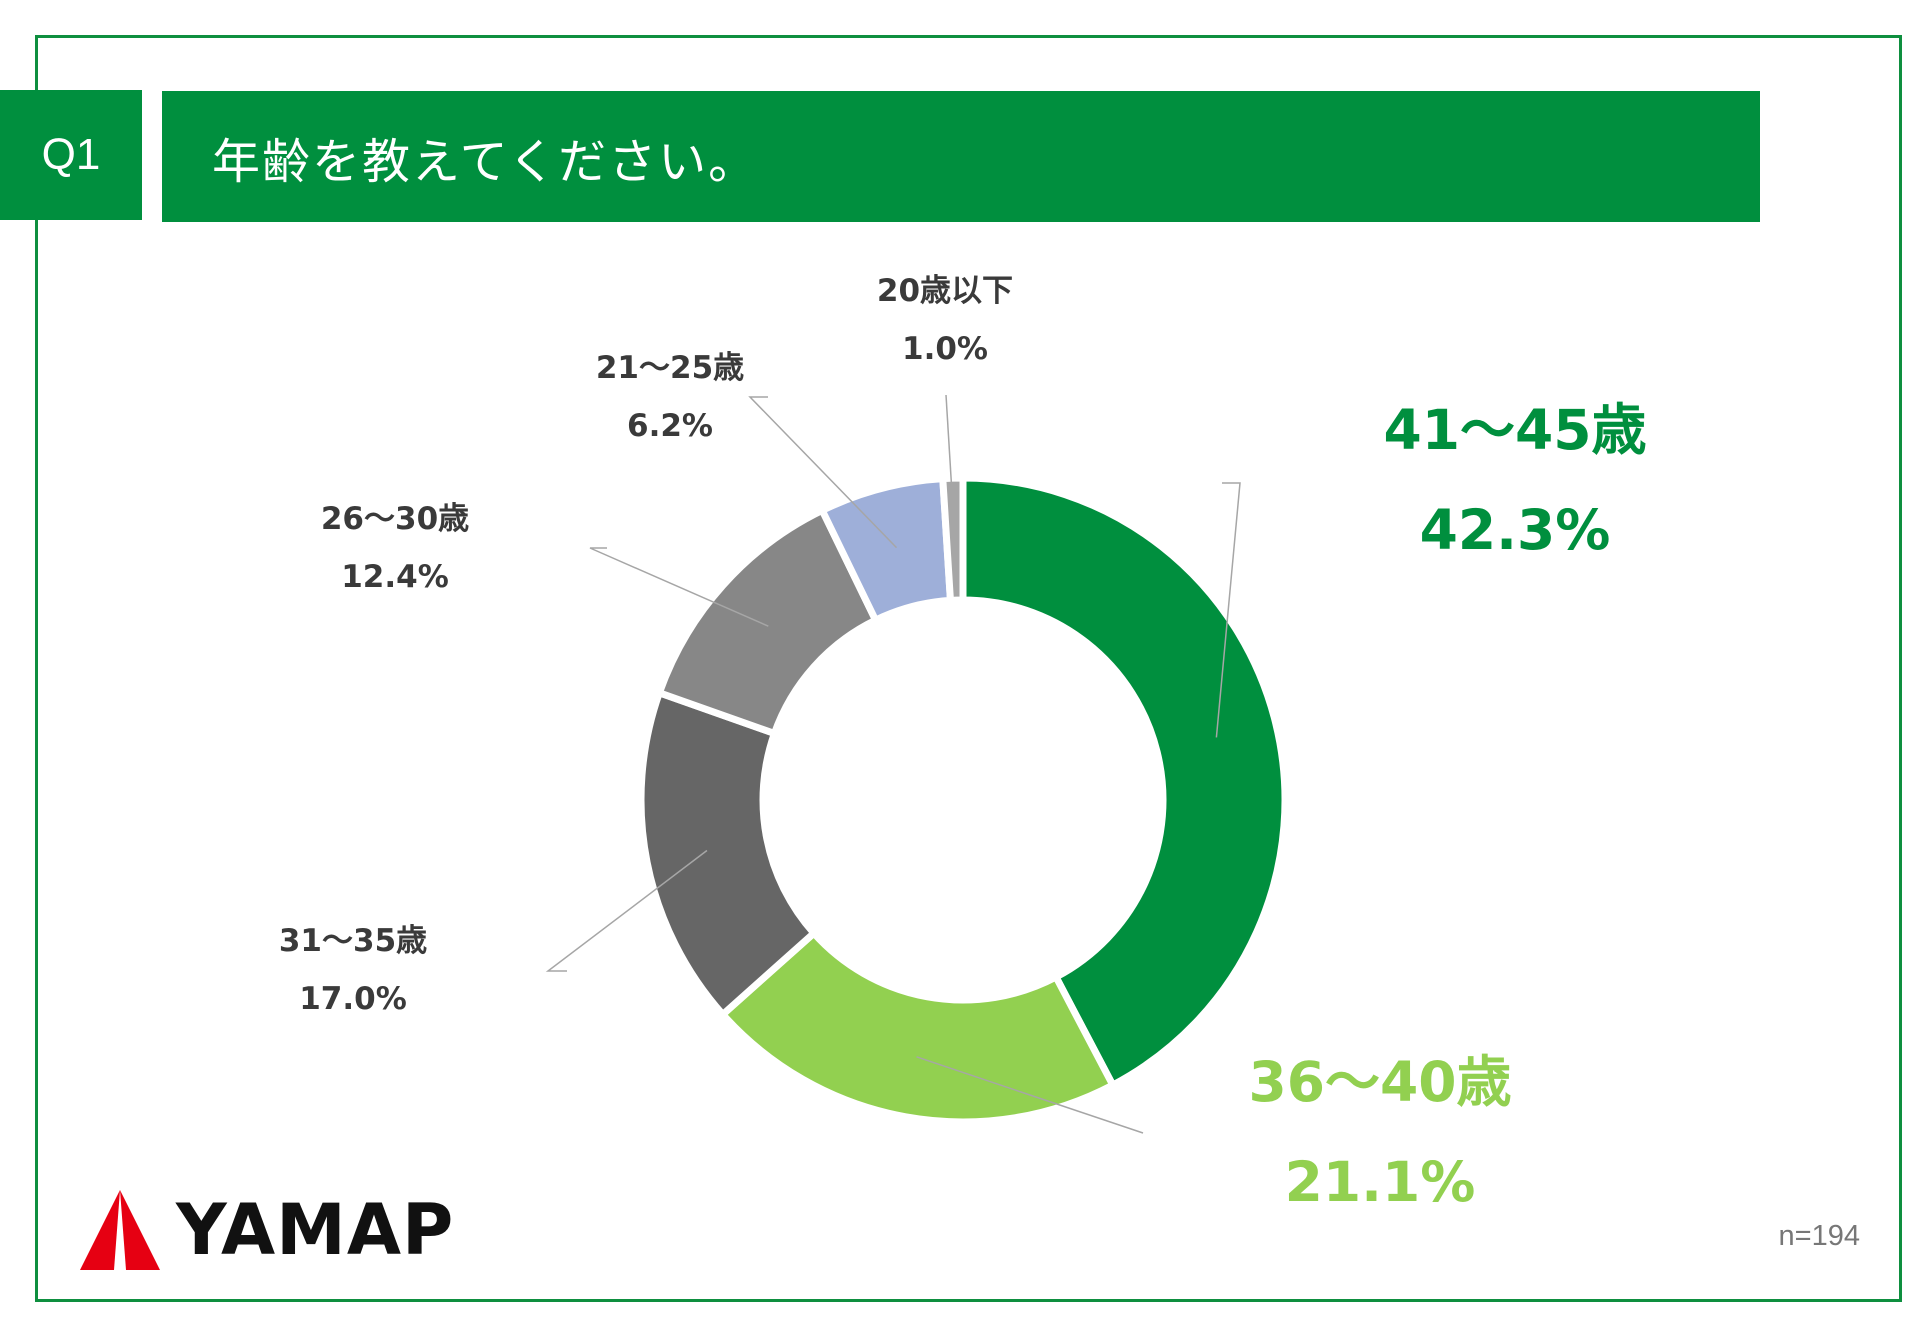  I want to click on label-21-25: 21〜25歳 6.2%, so click(670, 397).